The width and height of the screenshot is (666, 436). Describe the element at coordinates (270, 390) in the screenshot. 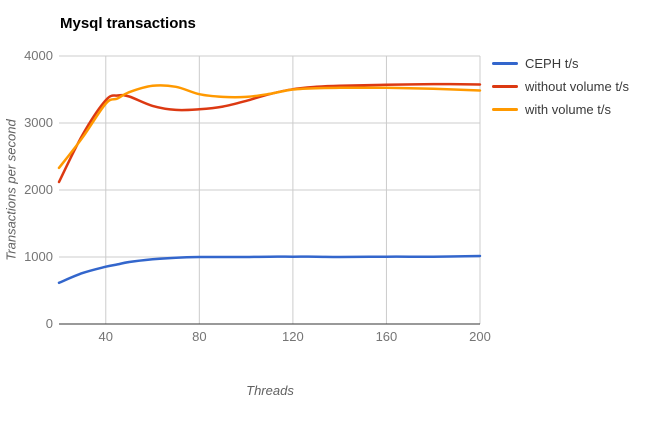

I see `x-axis-title: Threads` at that location.